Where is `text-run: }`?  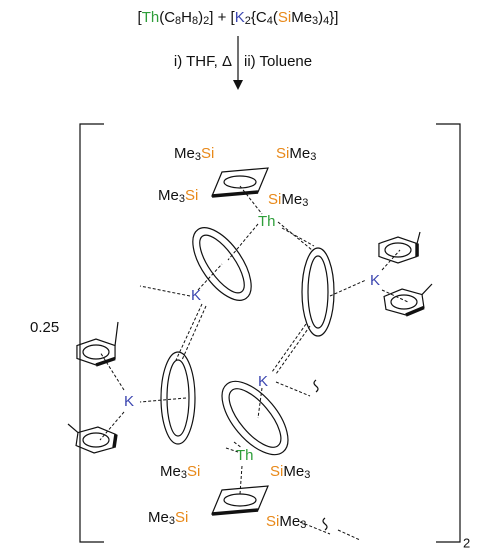
text-run: } is located at coordinates (331, 17).